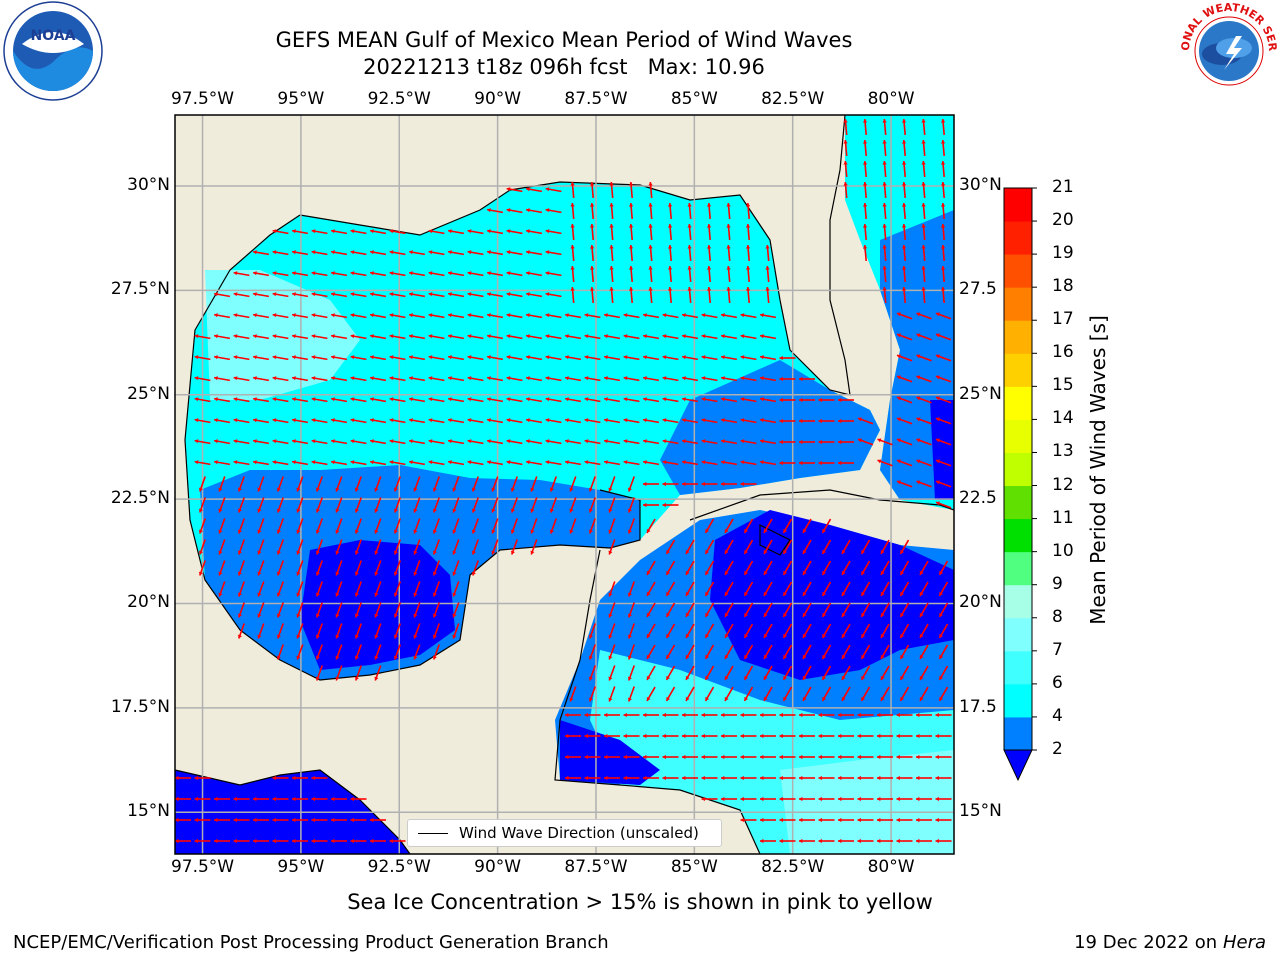 This screenshot has height=960, width=1280. What do you see at coordinates (1057, 583) in the screenshot?
I see `colorbar-tick-label: 9` at bounding box center [1057, 583].